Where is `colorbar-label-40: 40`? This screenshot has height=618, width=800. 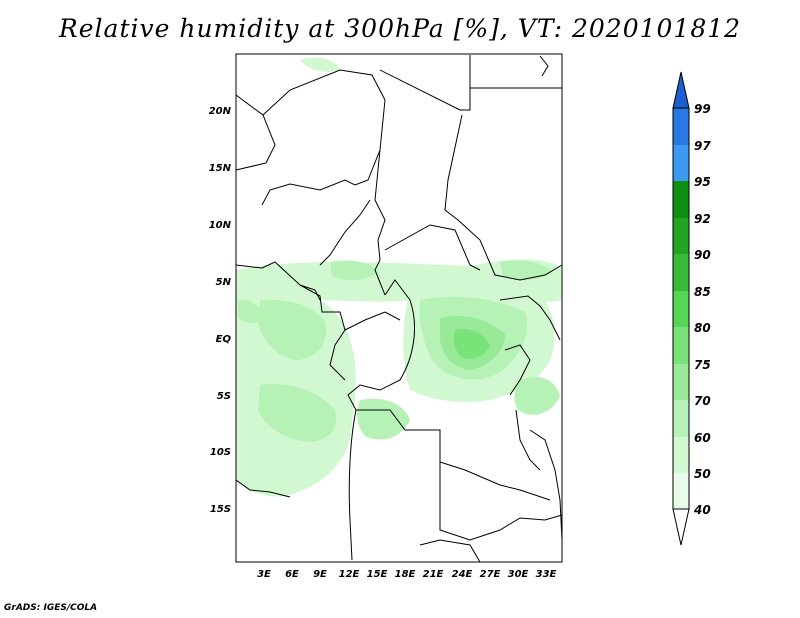 colorbar-label-40: 40 is located at coordinates (702, 510).